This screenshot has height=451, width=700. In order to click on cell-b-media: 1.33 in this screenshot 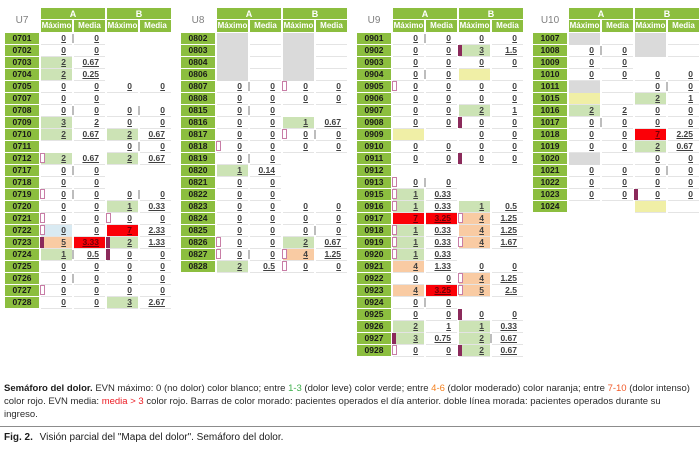, I will do `click(155, 243)`.